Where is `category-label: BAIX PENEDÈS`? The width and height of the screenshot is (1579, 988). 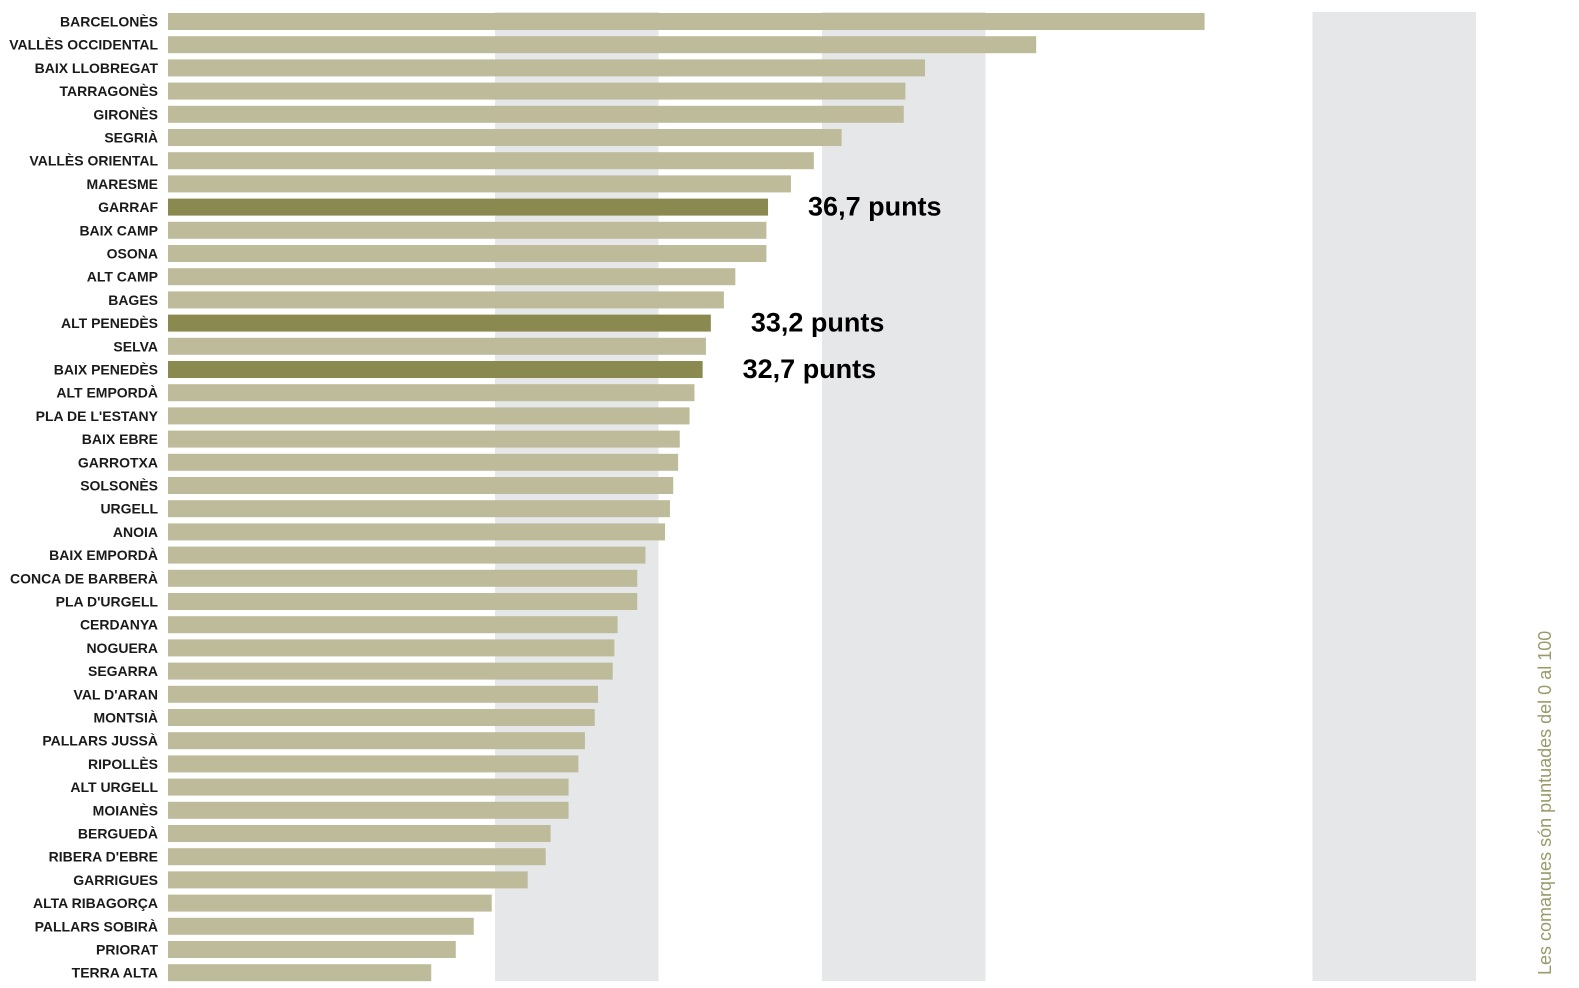
category-label: BAIX PENEDÈS is located at coordinates (106, 370).